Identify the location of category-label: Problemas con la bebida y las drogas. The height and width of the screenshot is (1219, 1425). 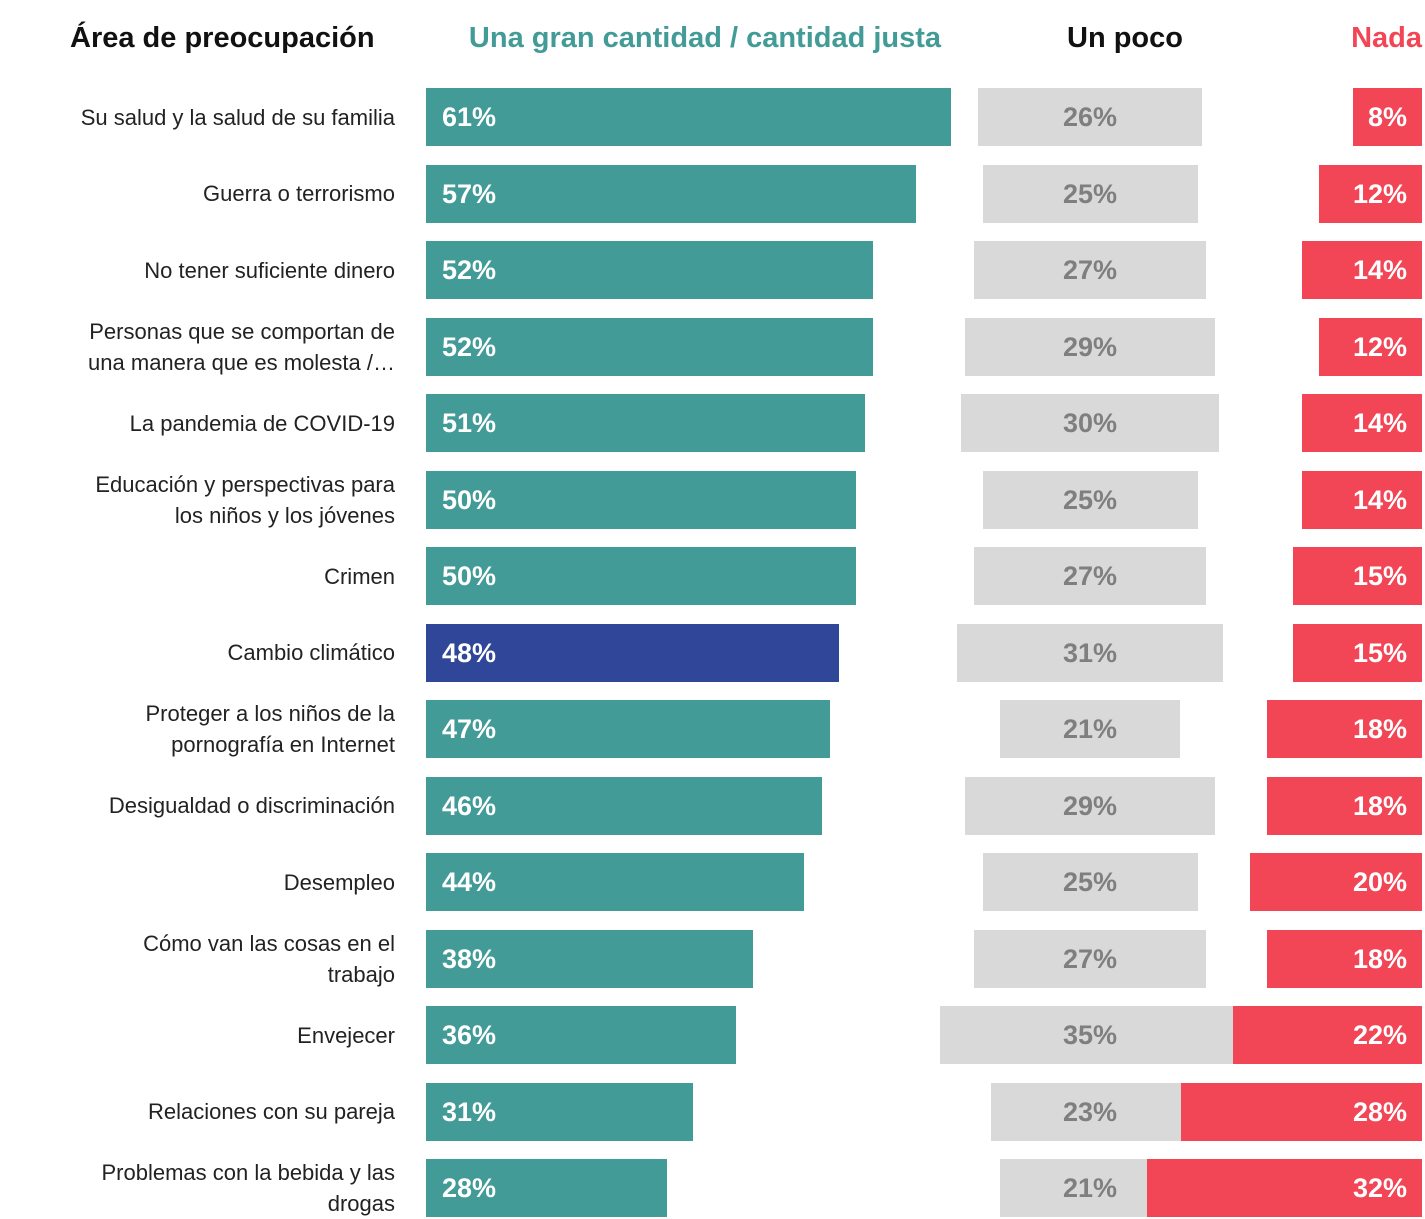
(248, 1188).